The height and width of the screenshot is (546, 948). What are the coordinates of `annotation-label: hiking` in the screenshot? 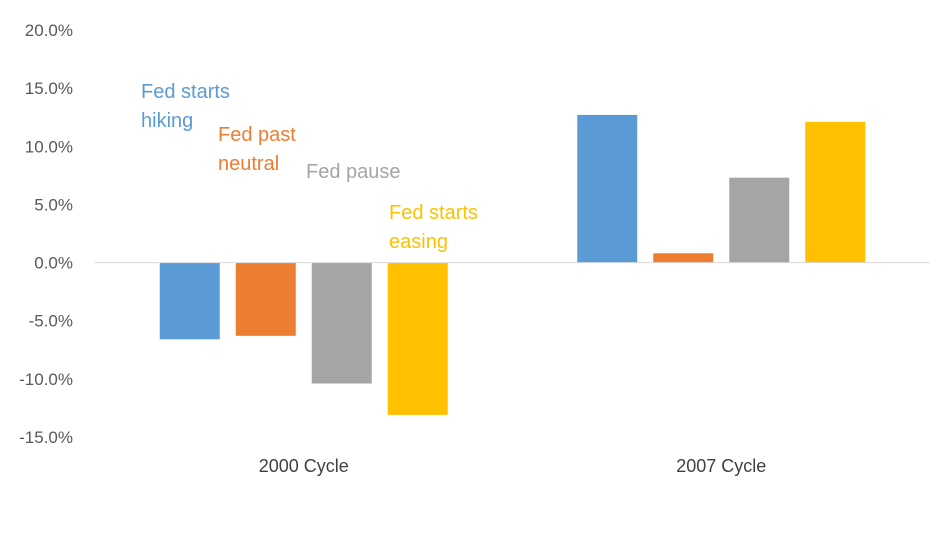 It's located at (167, 121).